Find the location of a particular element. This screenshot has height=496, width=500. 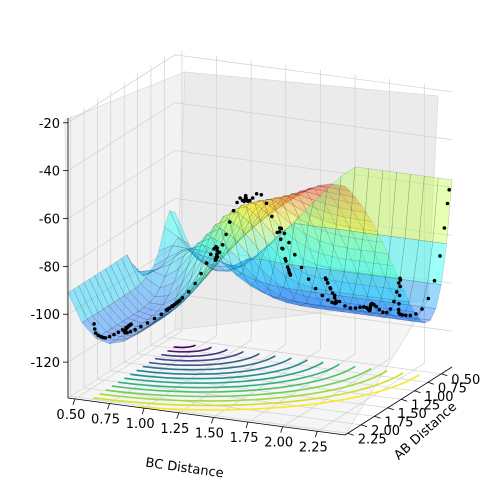

z-tick-label: -80 is located at coordinates (49, 267).